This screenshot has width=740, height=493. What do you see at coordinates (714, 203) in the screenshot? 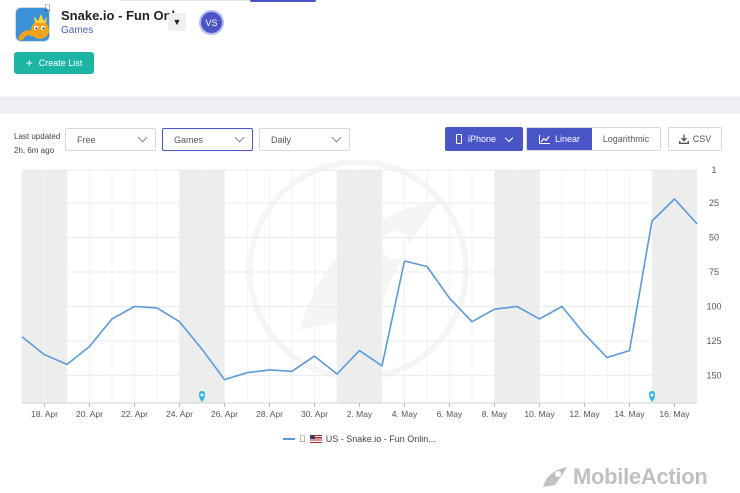
I see `y-tick-label: 25` at bounding box center [714, 203].